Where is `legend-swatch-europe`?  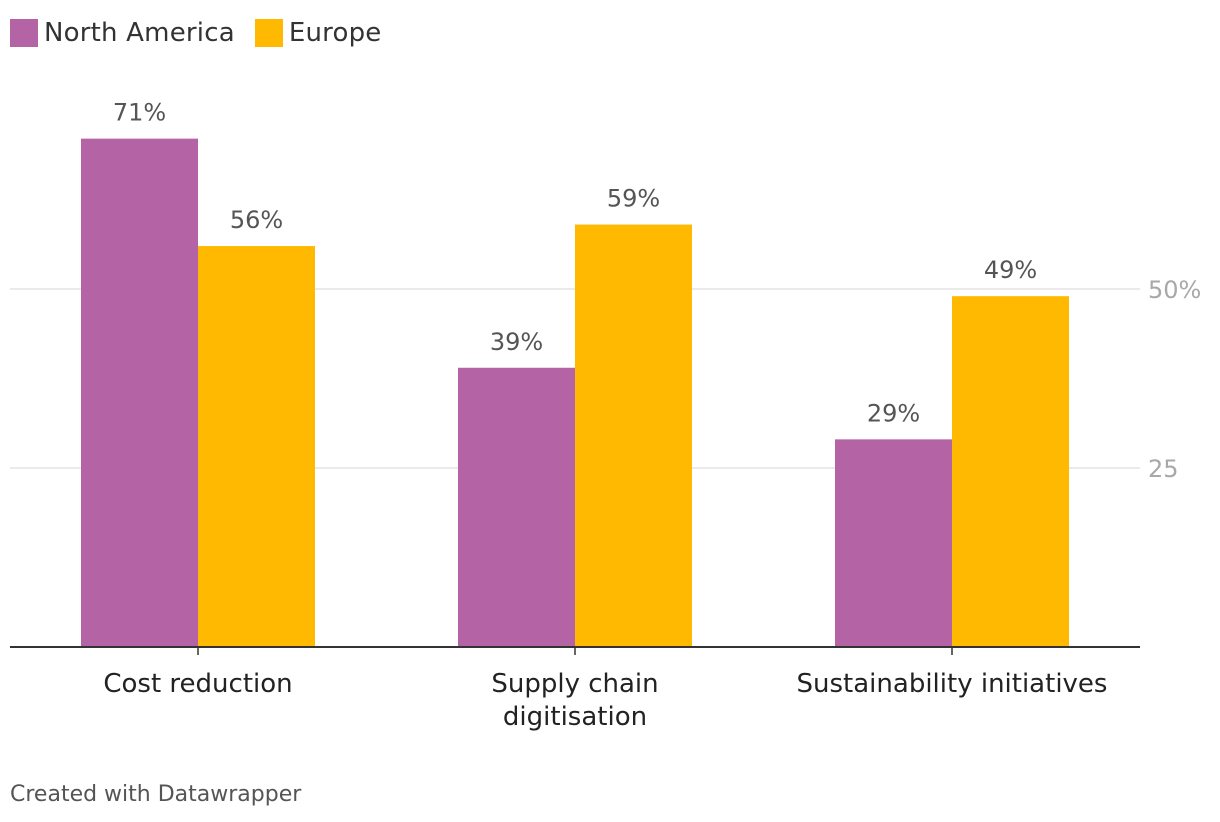
legend-swatch-europe is located at coordinates (268, 33).